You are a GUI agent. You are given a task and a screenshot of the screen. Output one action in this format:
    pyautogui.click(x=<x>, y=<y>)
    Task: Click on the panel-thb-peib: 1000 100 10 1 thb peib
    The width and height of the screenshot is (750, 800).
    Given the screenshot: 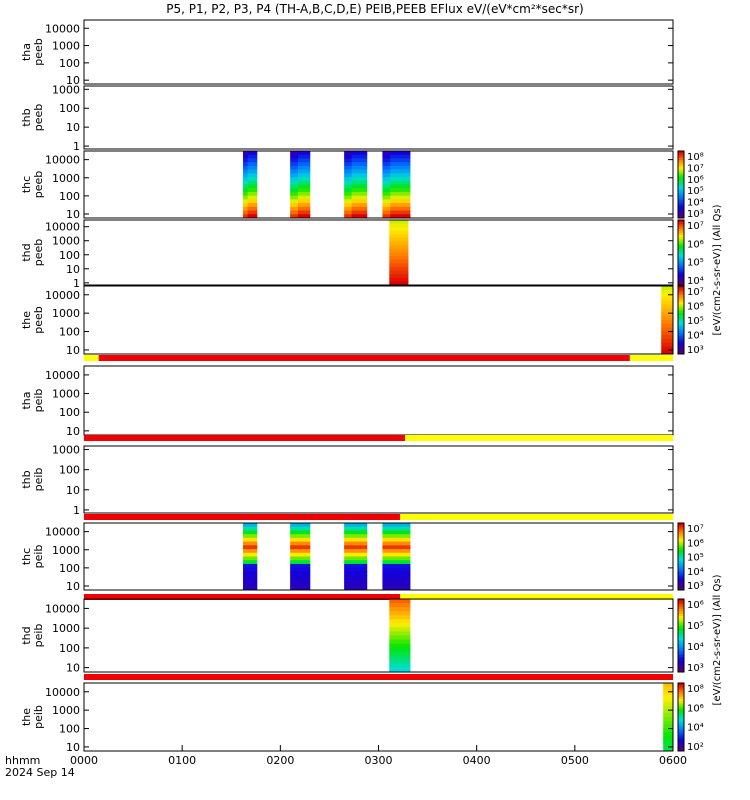 What is the action you would take?
    pyautogui.click(x=347, y=482)
    